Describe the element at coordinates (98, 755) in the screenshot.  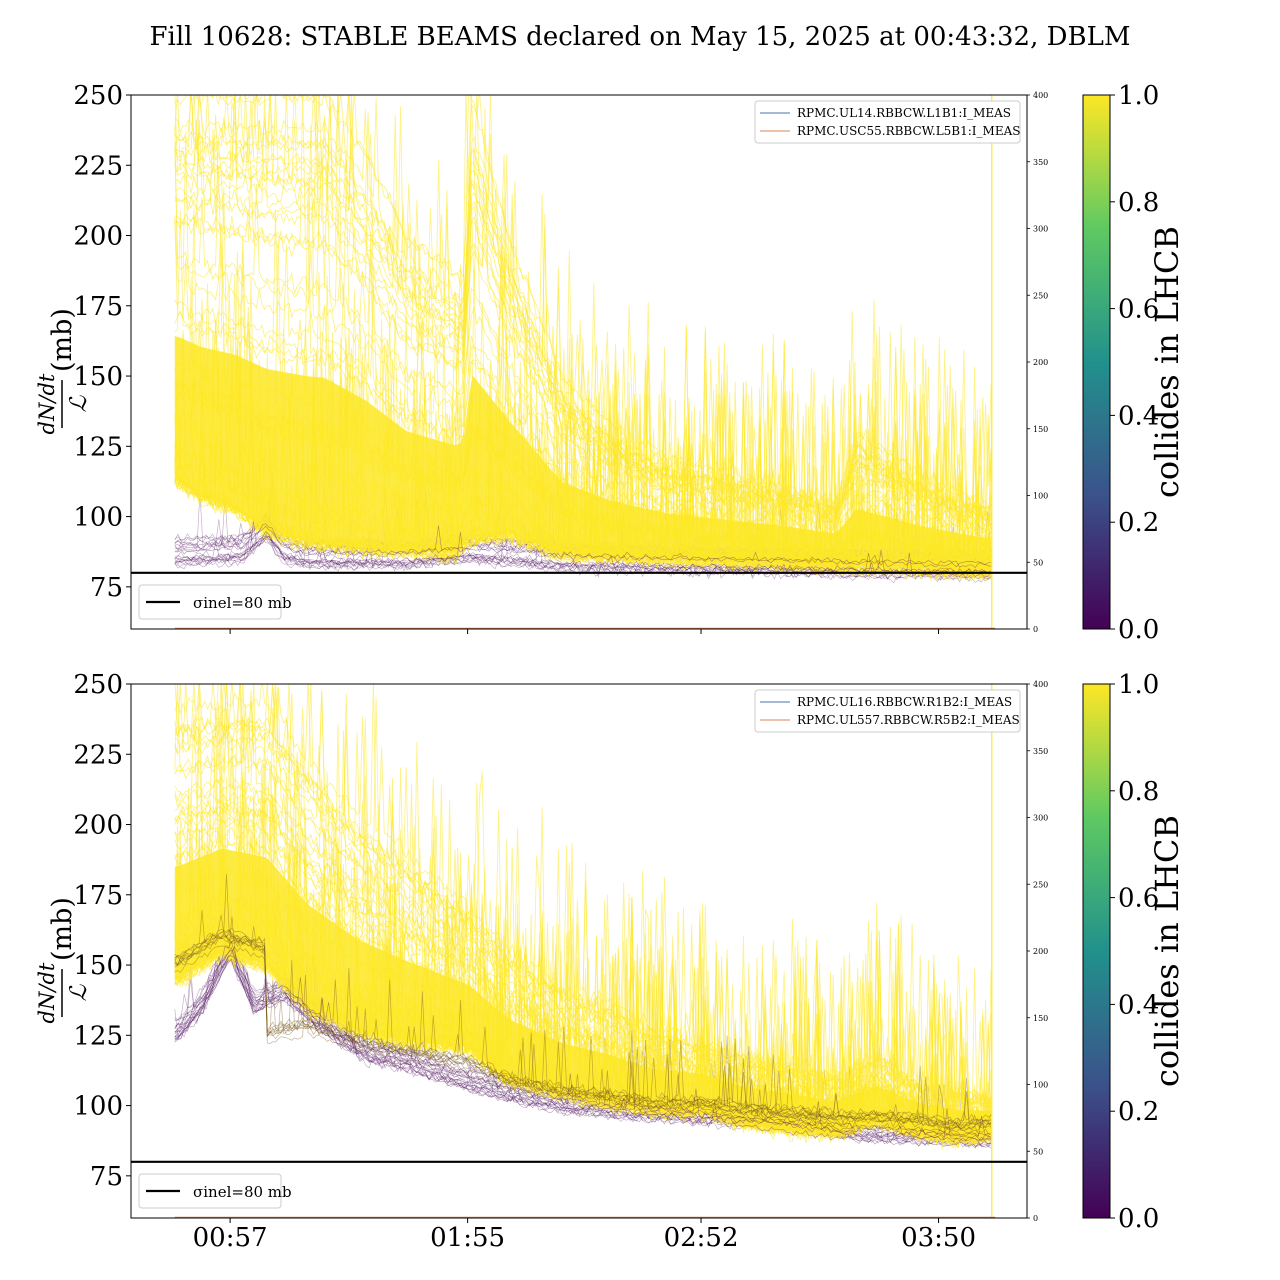
I see `y-tick-label: 225` at that location.